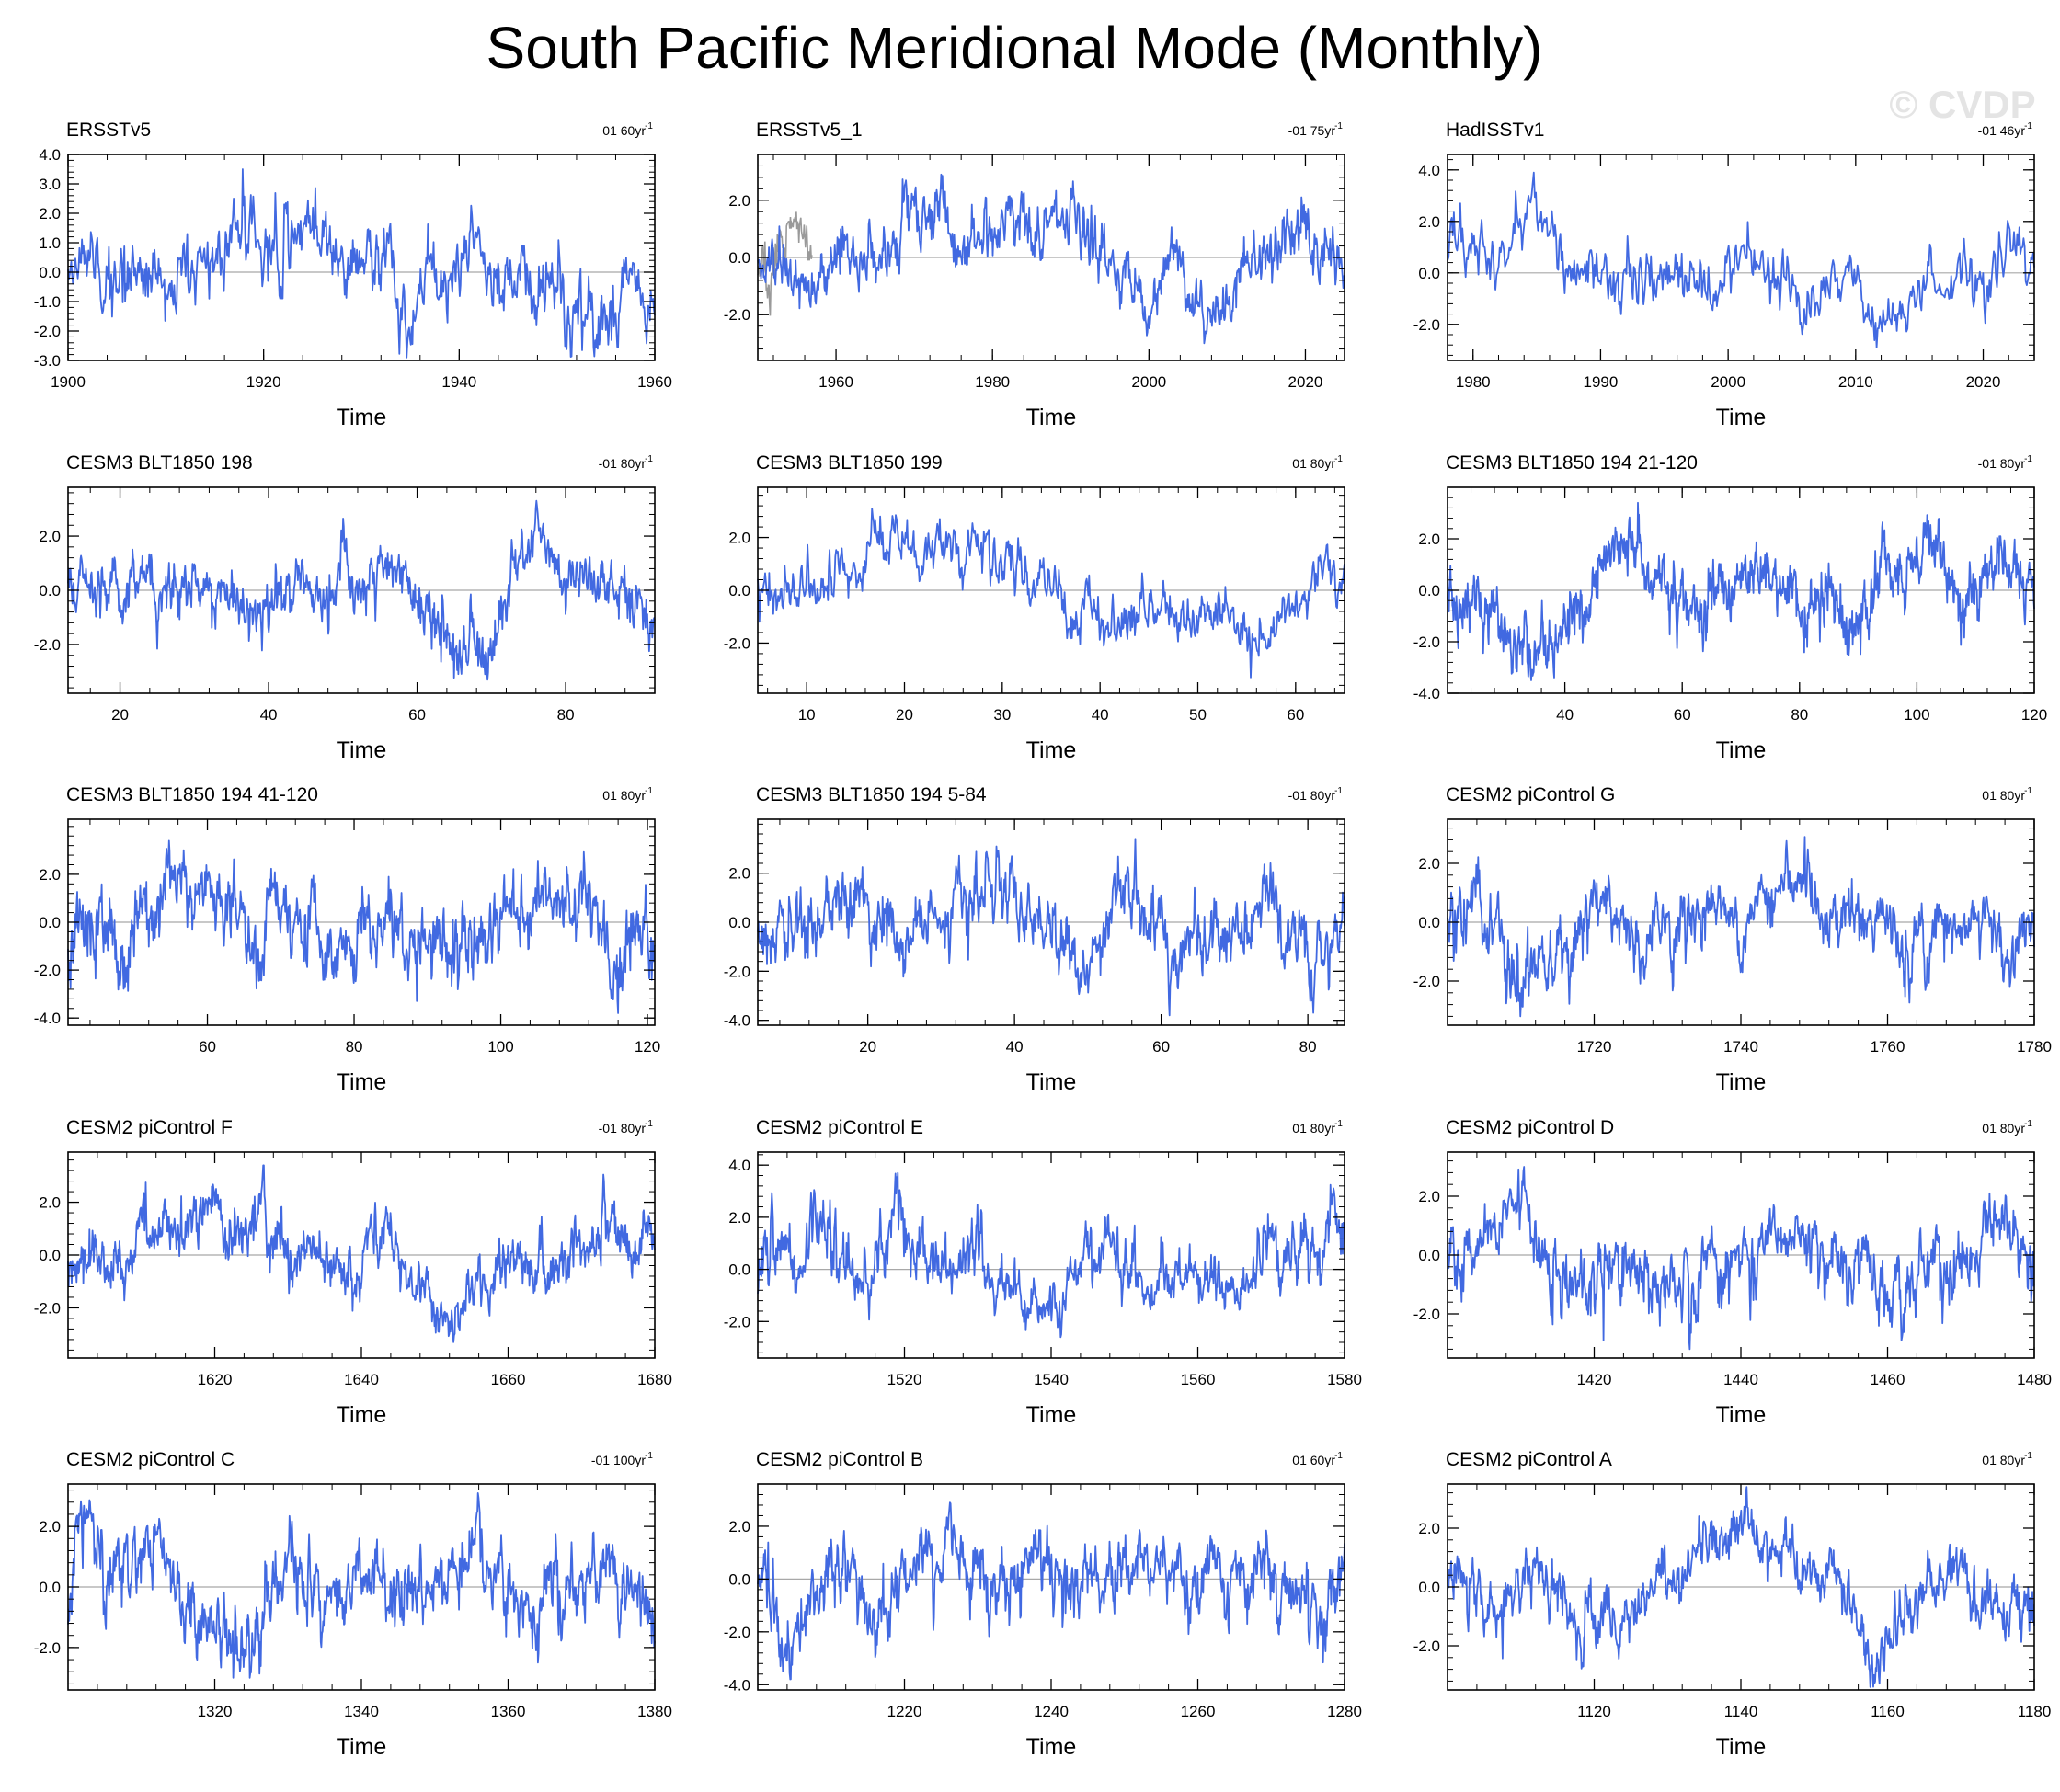 The image size is (2060, 1792). Describe the element at coordinates (839, 1128) in the screenshot. I see `panel-title: CESM2 piControl E` at that location.